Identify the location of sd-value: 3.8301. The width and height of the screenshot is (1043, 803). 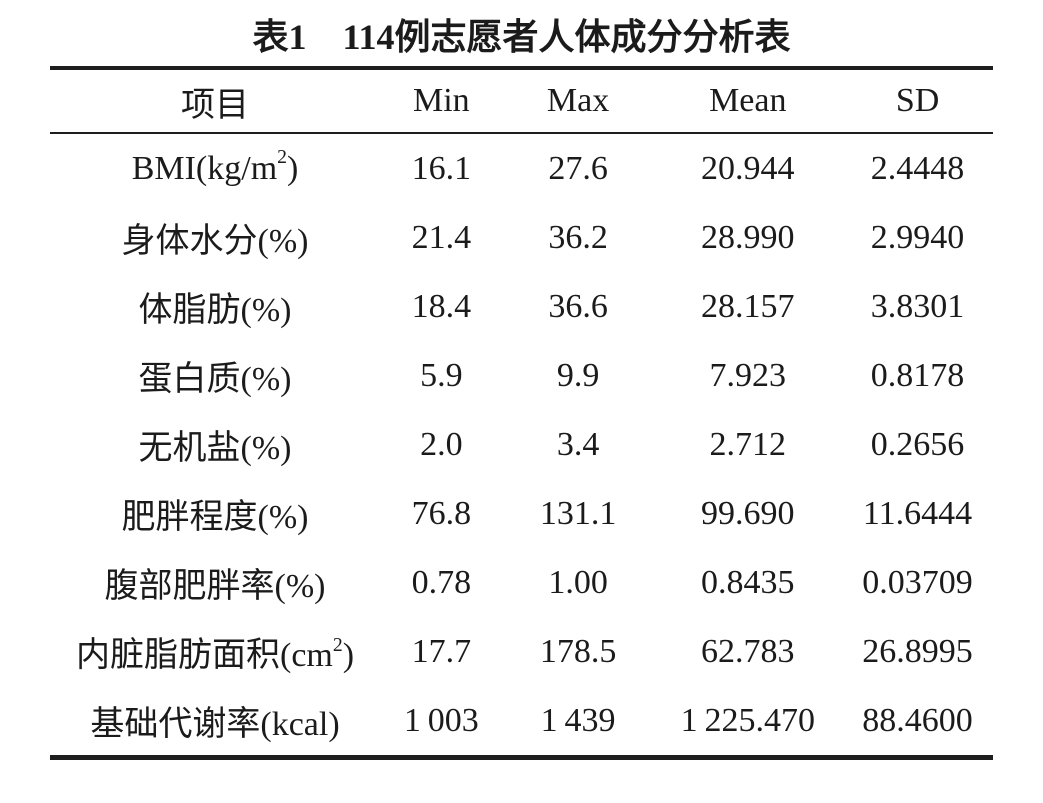
(917, 306).